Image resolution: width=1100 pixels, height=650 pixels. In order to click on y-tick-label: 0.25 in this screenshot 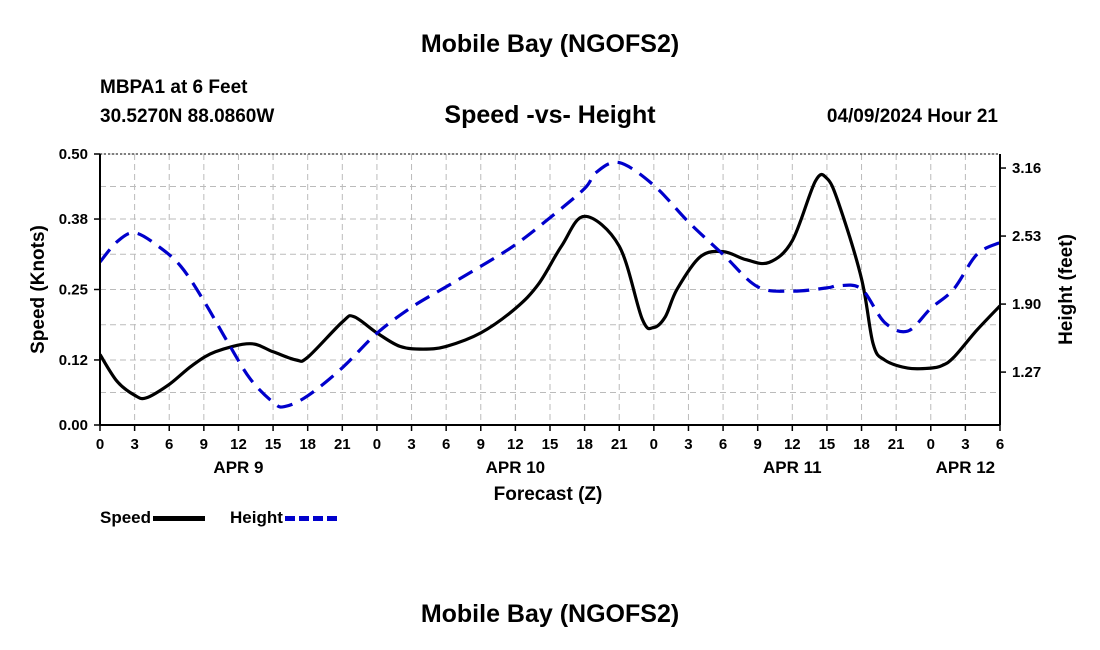, I will do `click(73, 290)`.